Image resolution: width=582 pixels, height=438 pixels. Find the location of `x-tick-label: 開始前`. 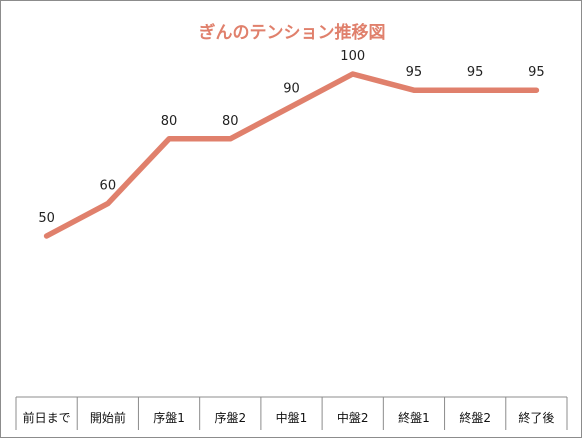

x-tick-label: 開始前 is located at coordinates (108, 417).